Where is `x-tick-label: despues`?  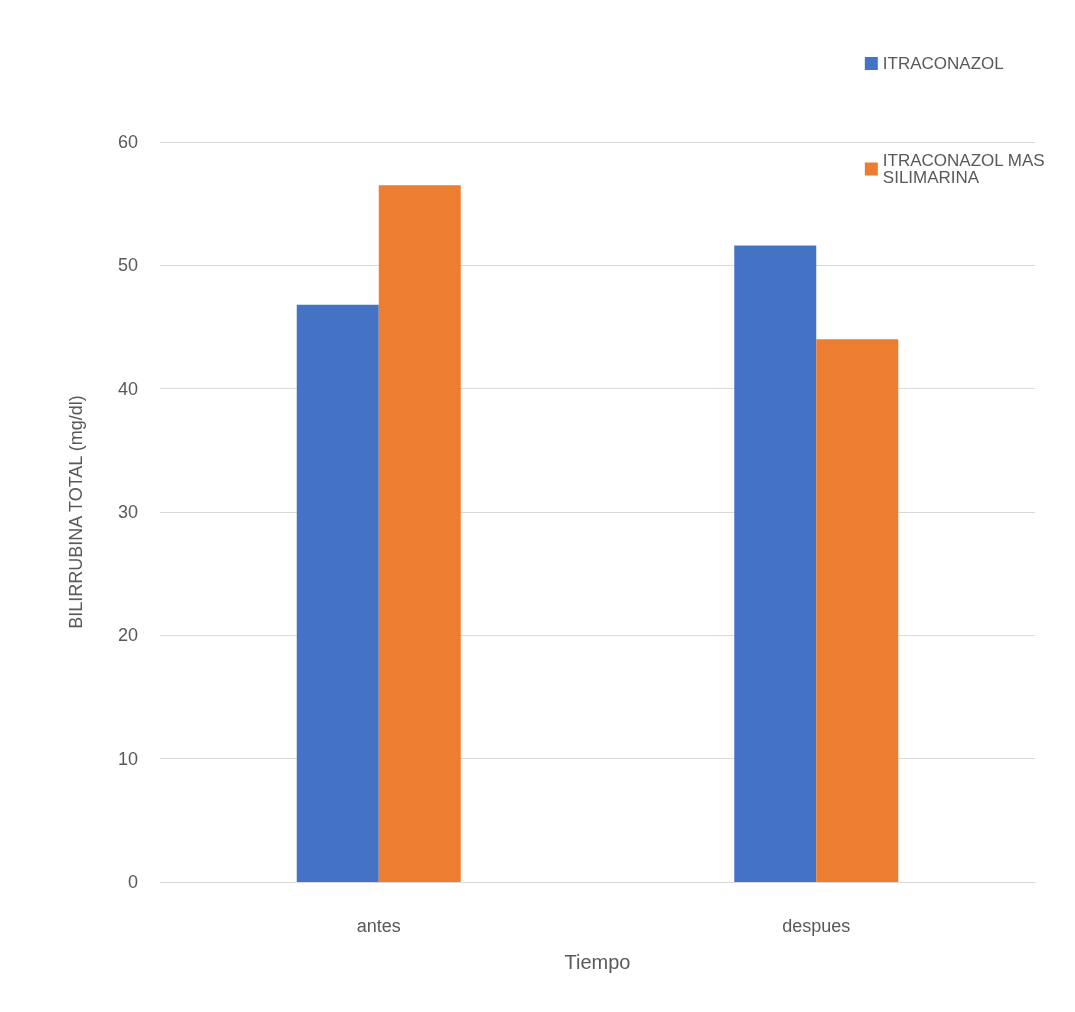
x-tick-label: despues is located at coordinates (816, 926).